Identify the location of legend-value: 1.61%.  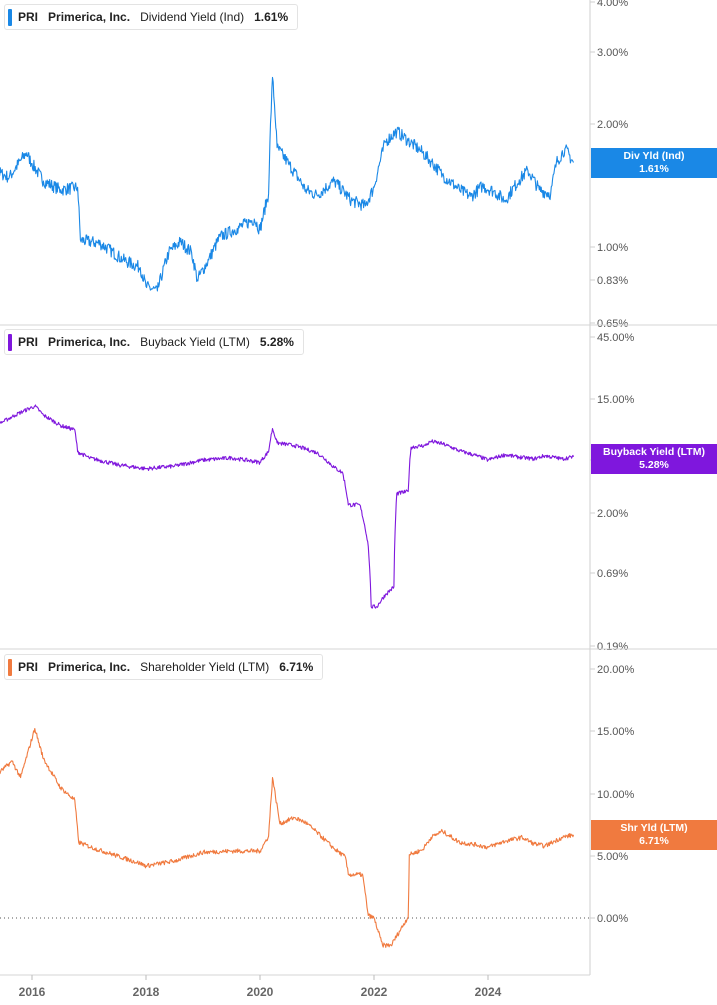
(271, 17).